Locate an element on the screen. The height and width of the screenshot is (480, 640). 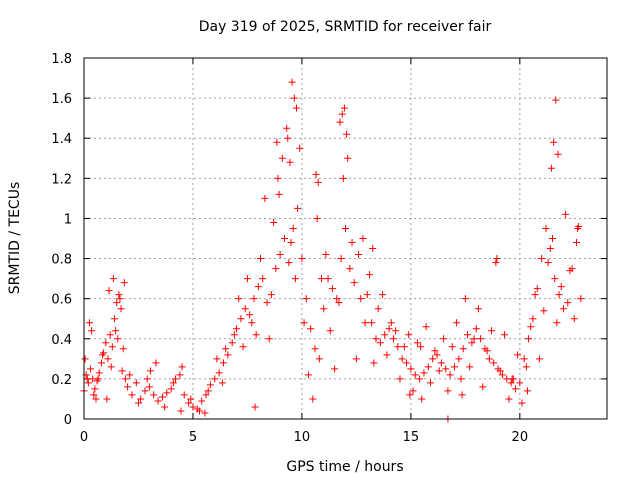
y-tick-label: 0.8 is located at coordinates (61, 260).